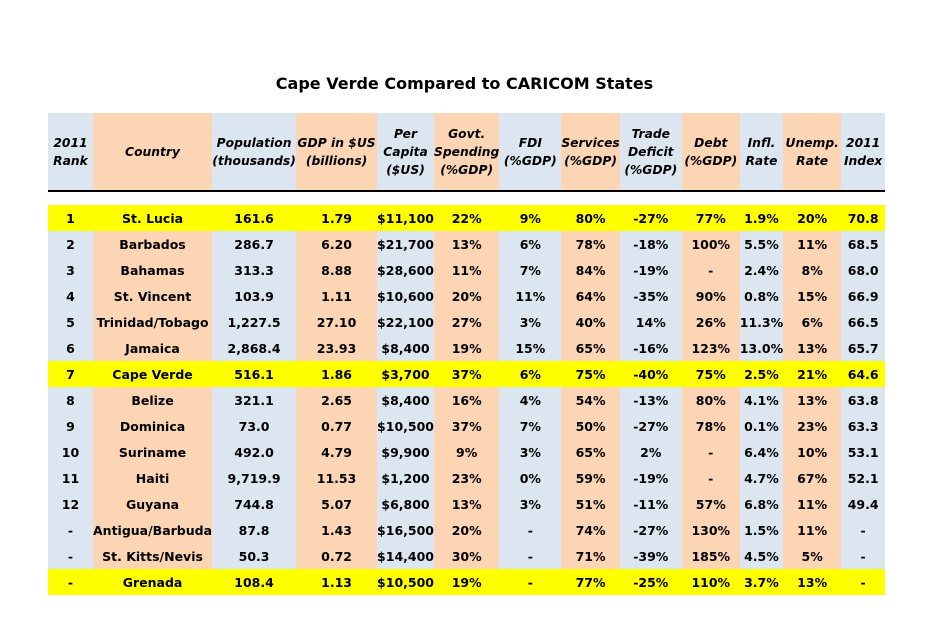 The image size is (929, 634). I want to click on cell-gdp: 6.20, so click(337, 244).